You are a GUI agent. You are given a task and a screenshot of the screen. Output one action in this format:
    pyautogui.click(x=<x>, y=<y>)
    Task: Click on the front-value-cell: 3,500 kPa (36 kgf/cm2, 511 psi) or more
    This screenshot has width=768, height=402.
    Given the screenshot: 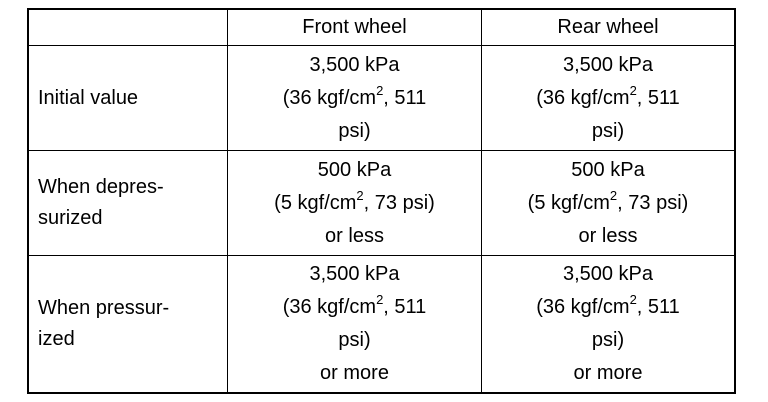 What is the action you would take?
    pyautogui.click(x=354, y=324)
    